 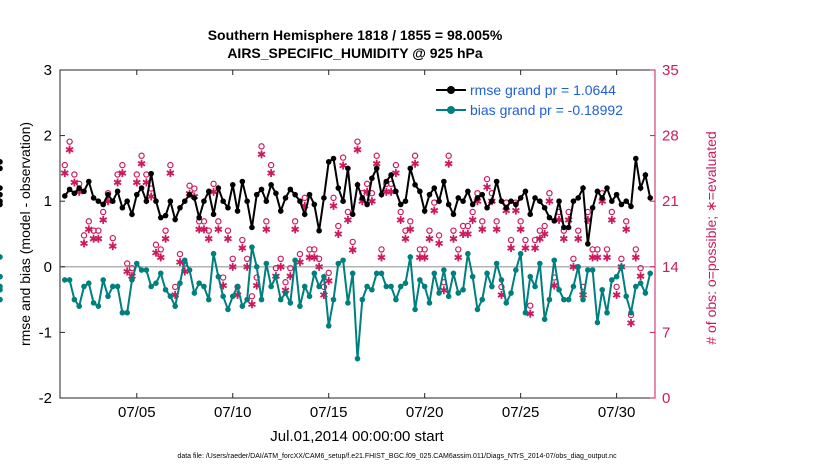 What do you see at coordinates (48, 70) in the screenshot?
I see `y-tick-label: 3` at bounding box center [48, 70].